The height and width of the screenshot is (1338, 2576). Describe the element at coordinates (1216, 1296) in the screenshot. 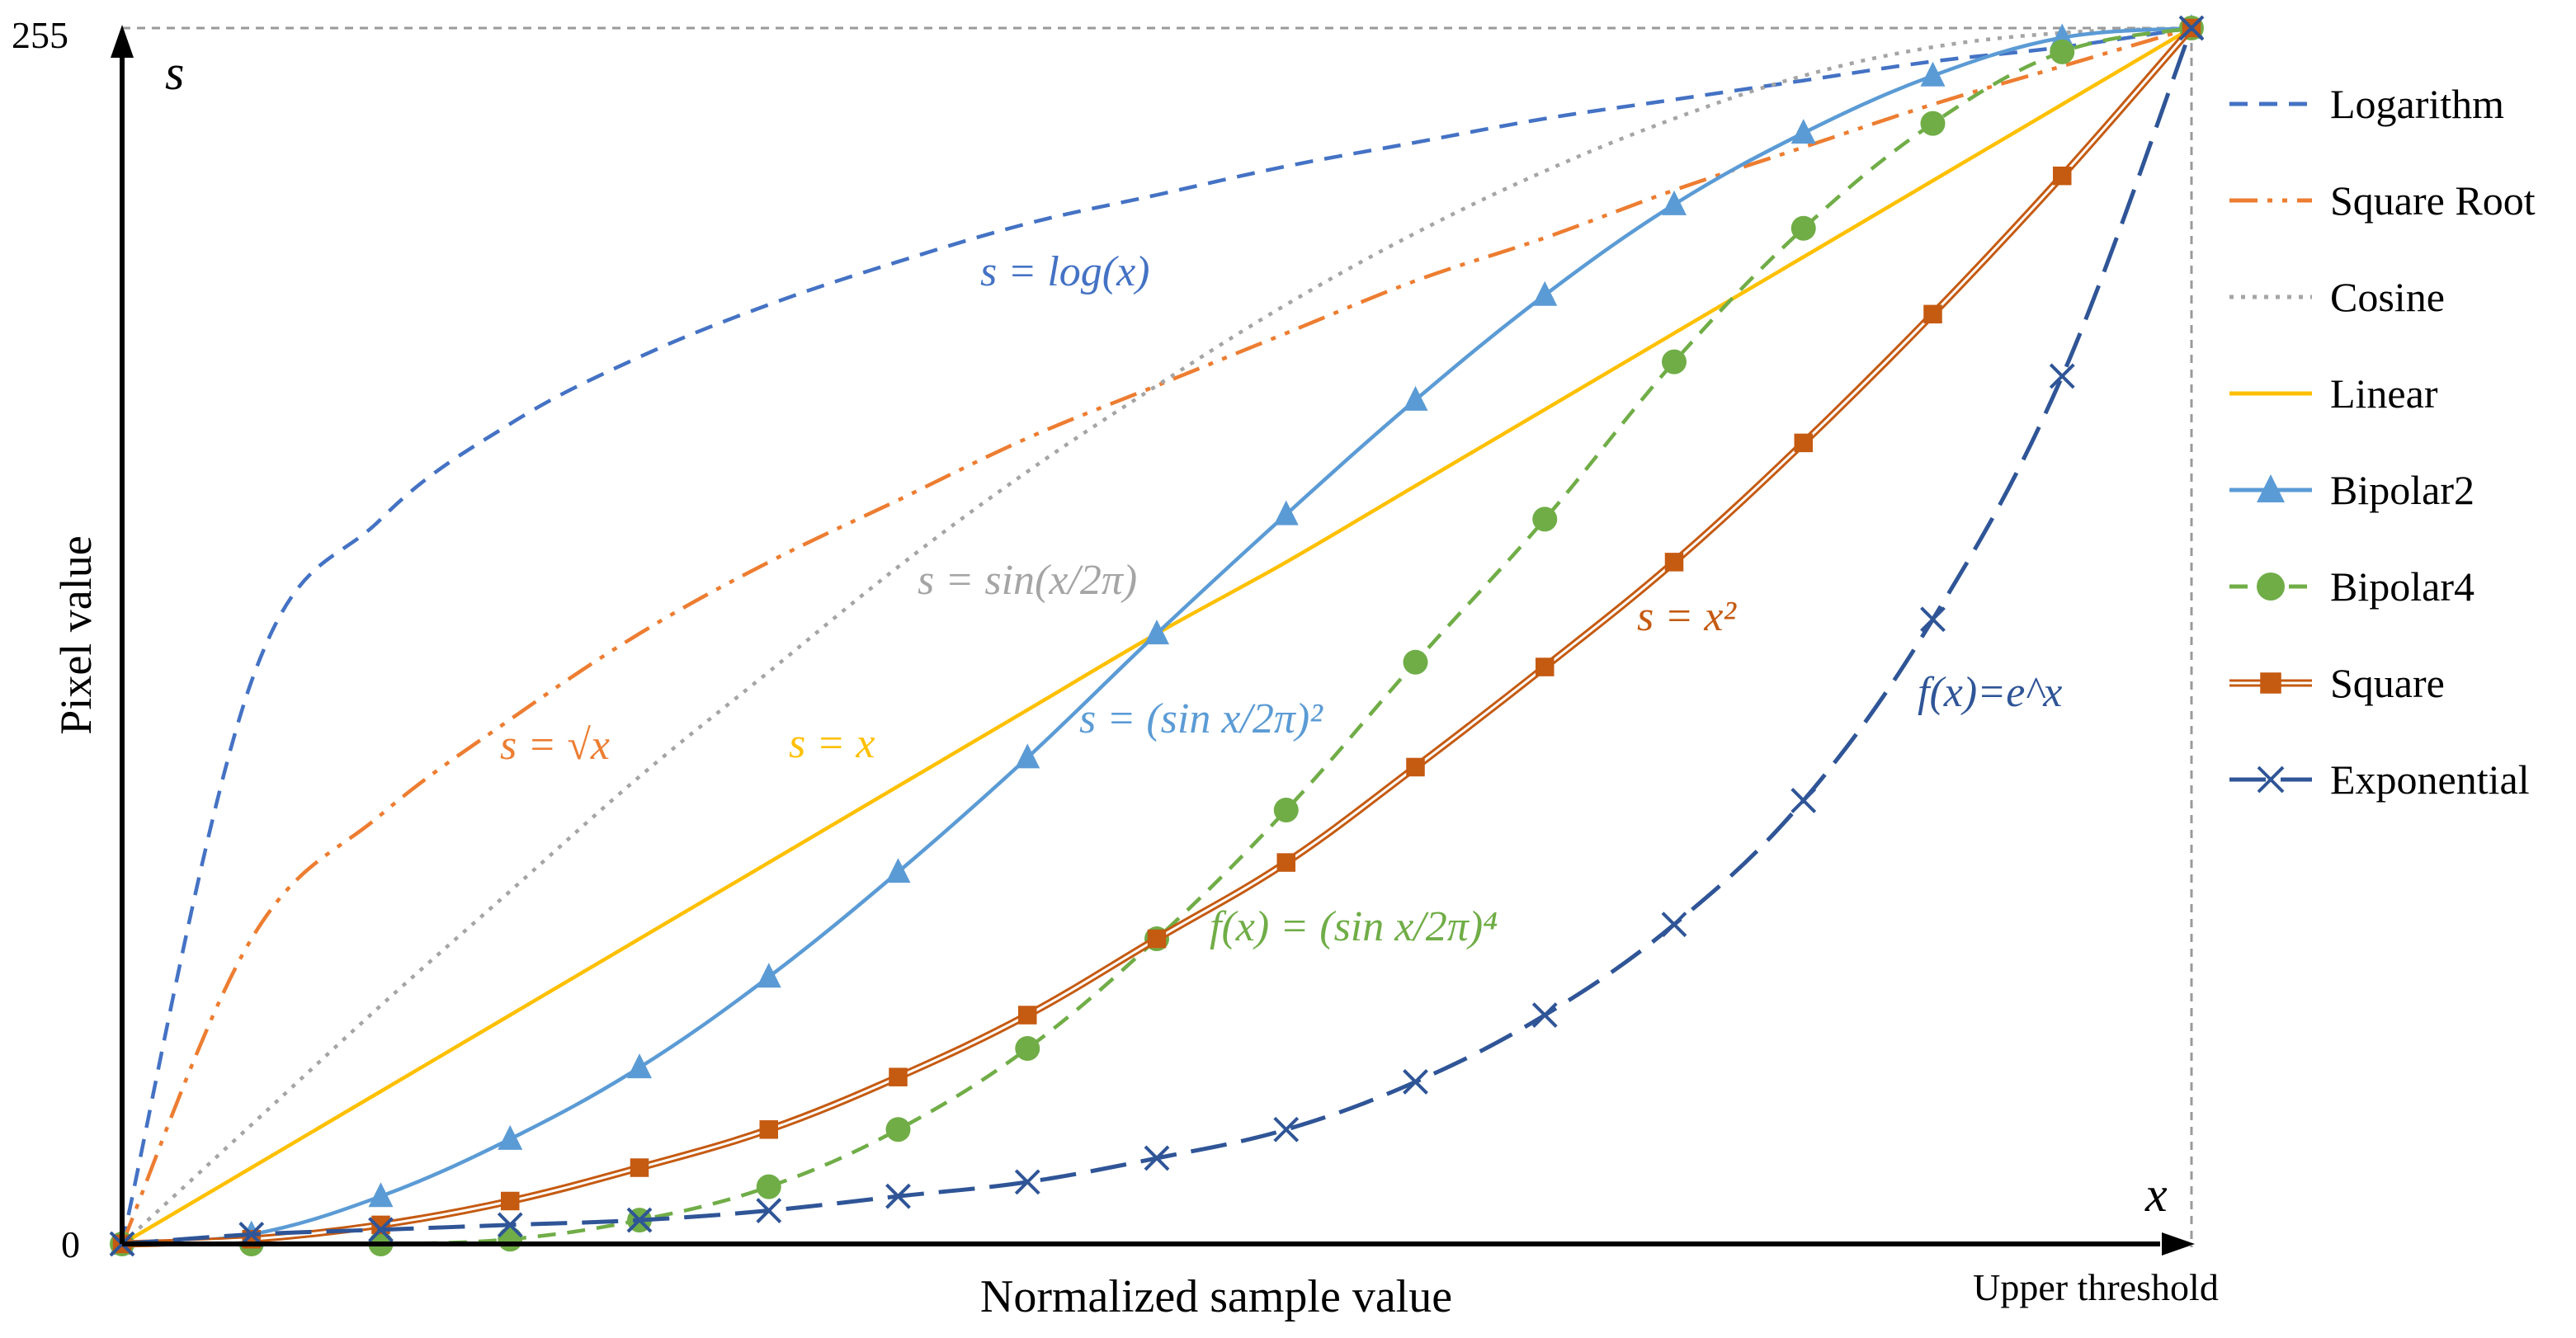

I see `x-axis-title: Normalized sample value` at that location.